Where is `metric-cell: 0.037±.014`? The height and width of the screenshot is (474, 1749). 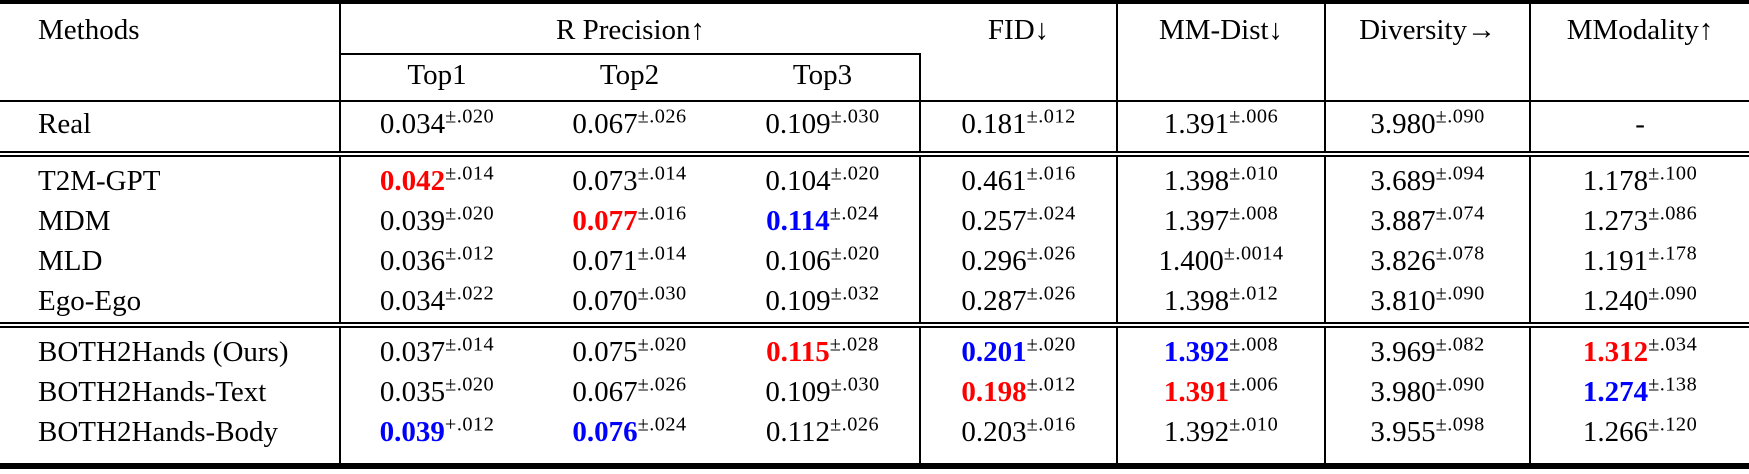 metric-cell: 0.037±.014 is located at coordinates (436, 349).